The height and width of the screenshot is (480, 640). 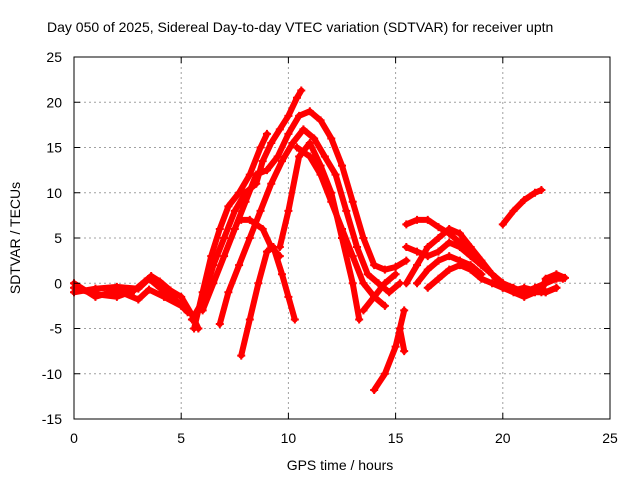 I want to click on y-tick-label: 15, so click(x=54, y=148).